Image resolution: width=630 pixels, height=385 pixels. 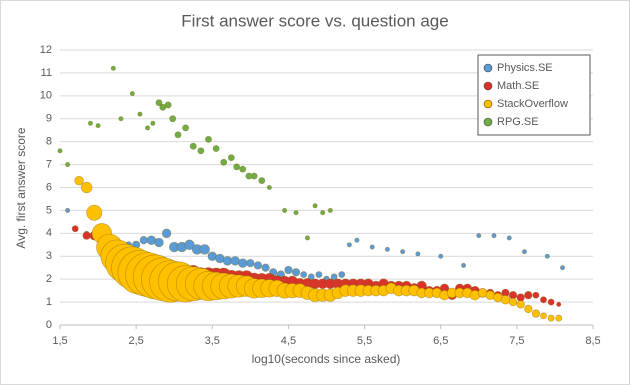 What do you see at coordinates (326, 359) in the screenshot?
I see `x-axis-label: log10(seconds since asked)` at bounding box center [326, 359].